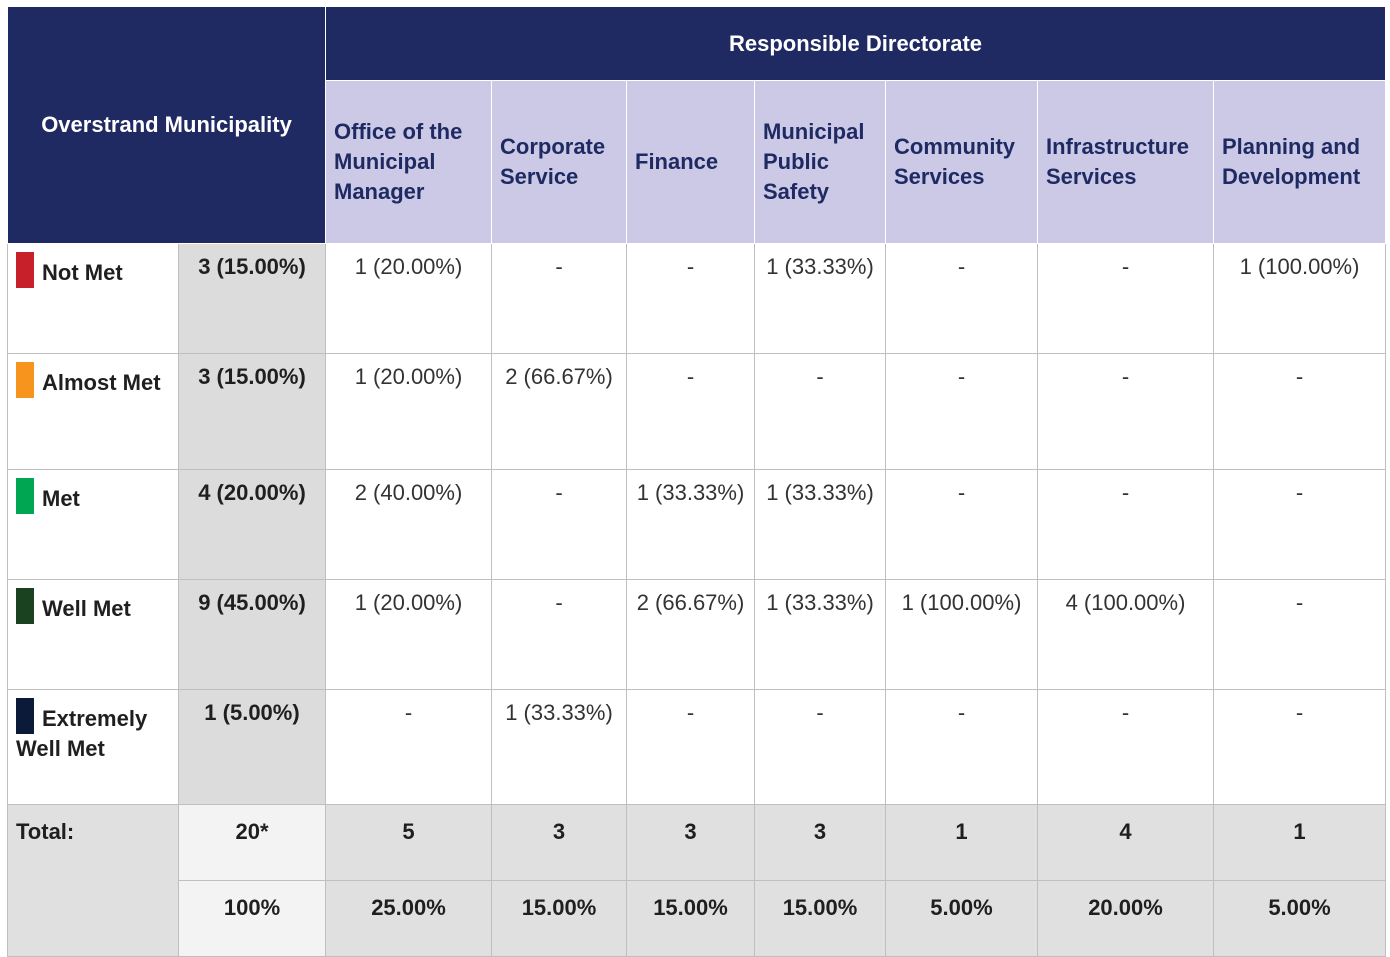  What do you see at coordinates (252, 747) in the screenshot?
I see `status-total: 1 (5.00%)` at bounding box center [252, 747].